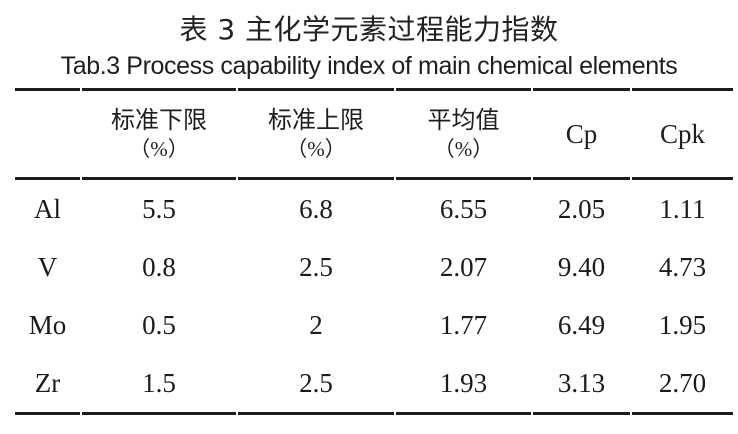  I want to click on value-cell-cpk: 1.11, so click(682, 208).